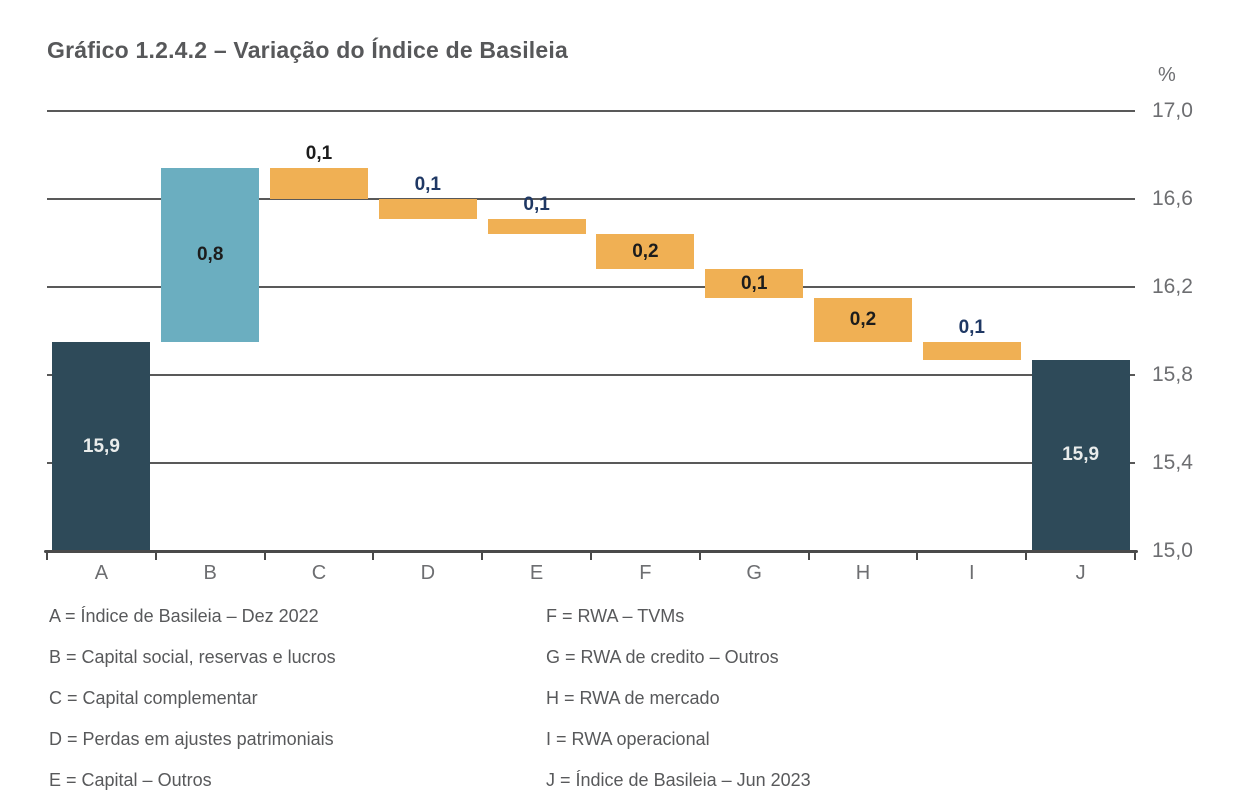  Describe the element at coordinates (427, 209) in the screenshot. I see `bar-D` at that location.